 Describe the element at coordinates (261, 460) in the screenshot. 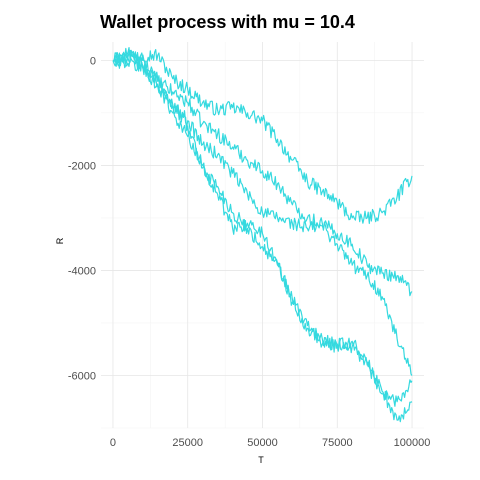

I see `x-axis-title: T` at that location.